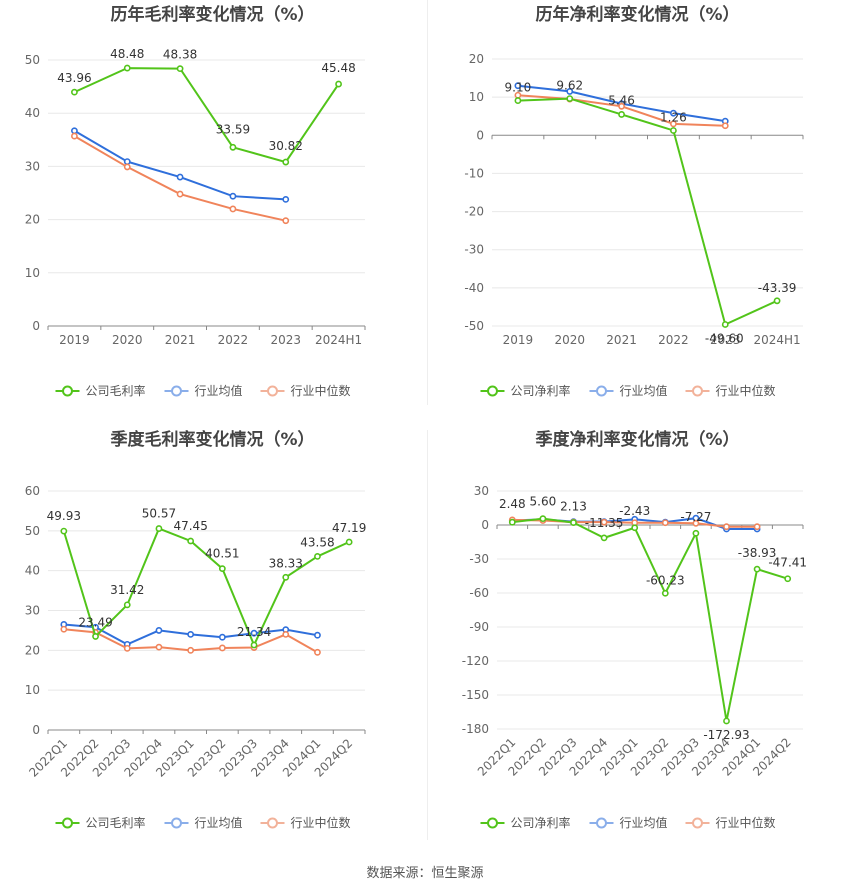  Describe the element at coordinates (543, 502) in the screenshot. I see `data-label: 5.60` at that location.